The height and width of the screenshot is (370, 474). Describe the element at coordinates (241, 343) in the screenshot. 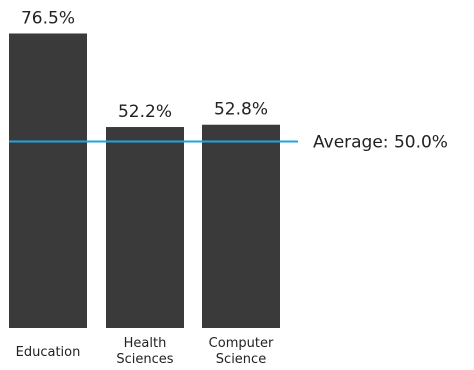

I see `category-label-2-0: Computer` at that location.